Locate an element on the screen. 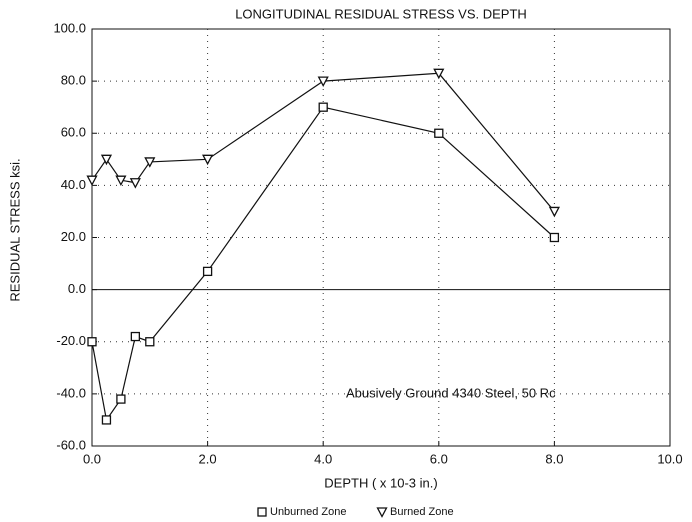  x-tick-label: 2.0 is located at coordinates (208, 458).